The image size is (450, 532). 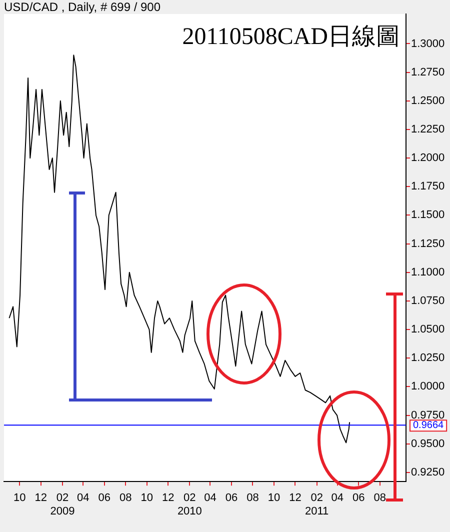 What do you see at coordinates (189, 505) in the screenshot?
I see `x-tick-label: 02 2010` at bounding box center [189, 505].